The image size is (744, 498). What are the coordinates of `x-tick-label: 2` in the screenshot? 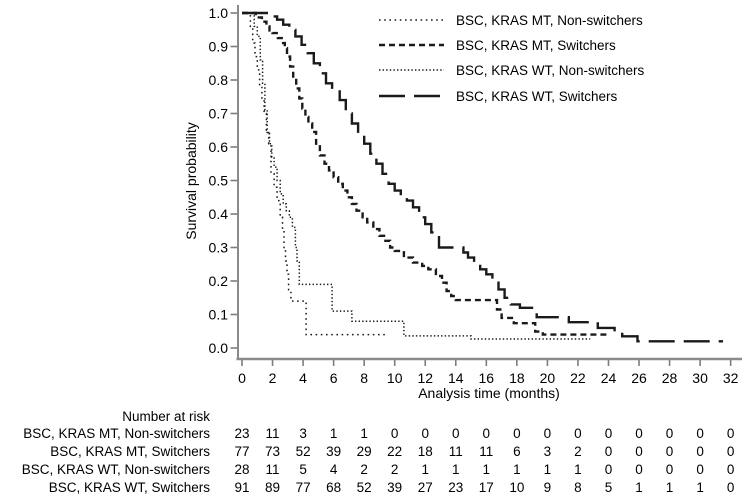 It's located at (273, 378).